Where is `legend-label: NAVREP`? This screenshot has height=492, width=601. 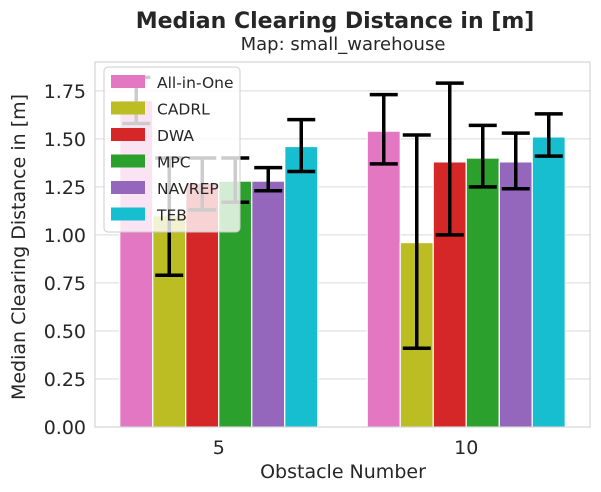
legend-label: NAVREP is located at coordinates (188, 189).